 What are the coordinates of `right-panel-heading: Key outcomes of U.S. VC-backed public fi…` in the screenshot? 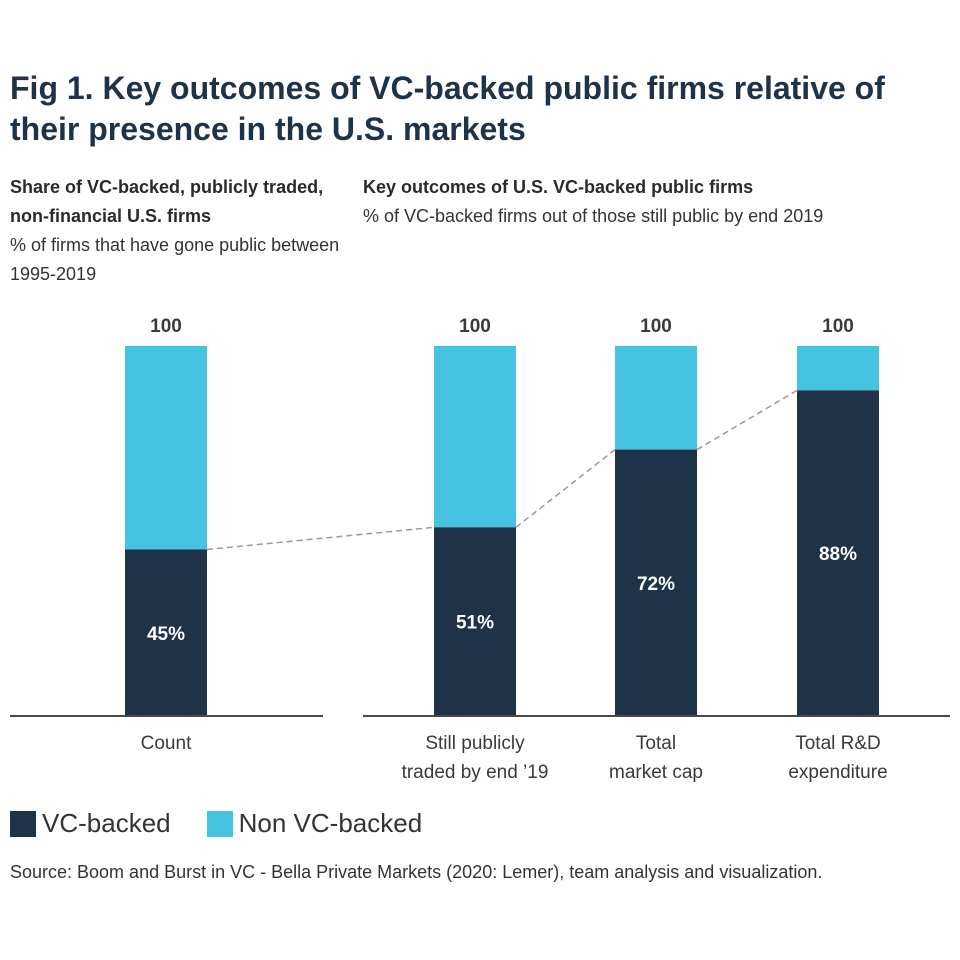 It's located at (558, 187).